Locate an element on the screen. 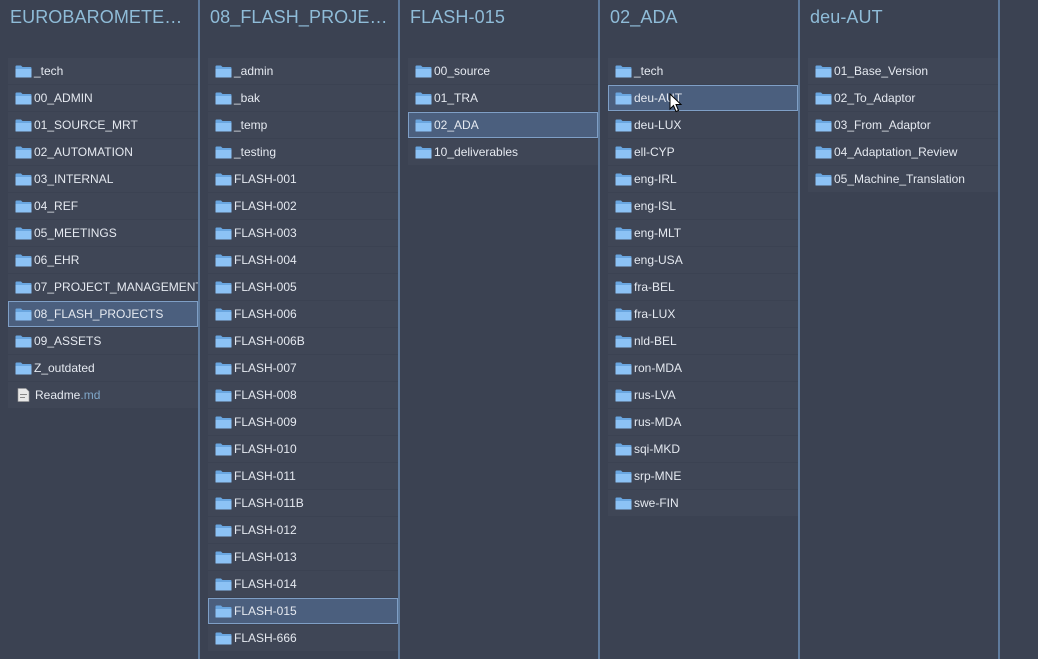 The width and height of the screenshot is (1038, 659). mouse-pointer-icon is located at coordinates (676, 103).